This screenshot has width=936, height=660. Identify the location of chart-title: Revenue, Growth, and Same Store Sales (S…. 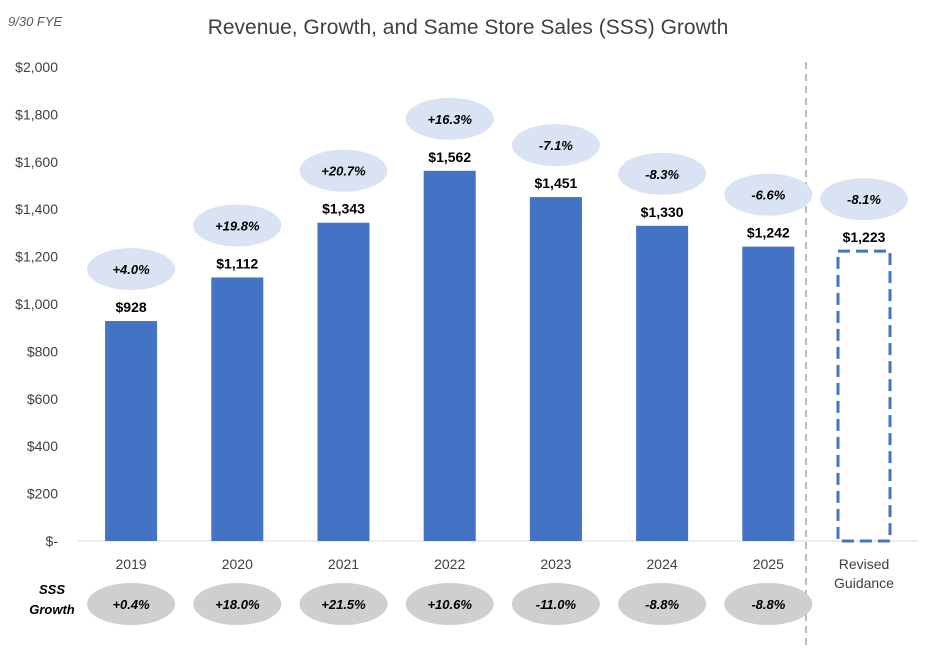
(468, 27).